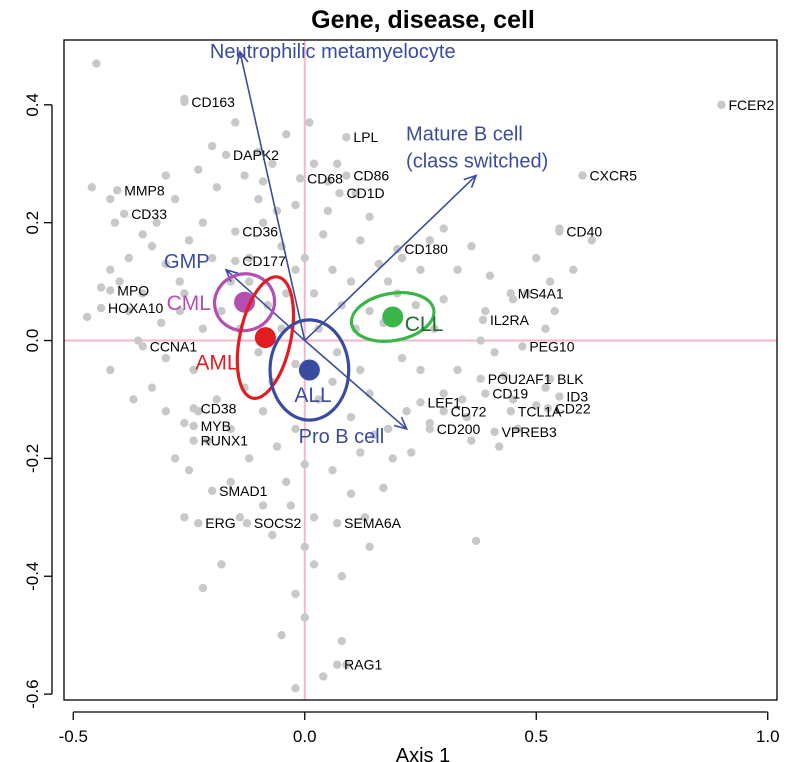 This screenshot has width=800, height=762. What do you see at coordinates (529, 432) in the screenshot?
I see `gene-label: VPREB3` at bounding box center [529, 432].